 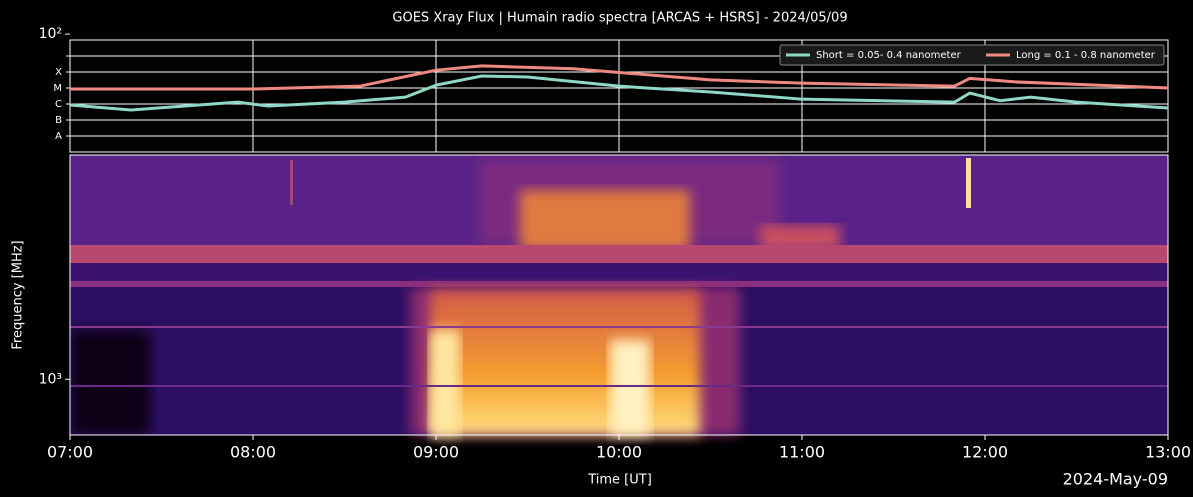 I want to click on x-tick-label: 09:00, so click(x=436, y=452).